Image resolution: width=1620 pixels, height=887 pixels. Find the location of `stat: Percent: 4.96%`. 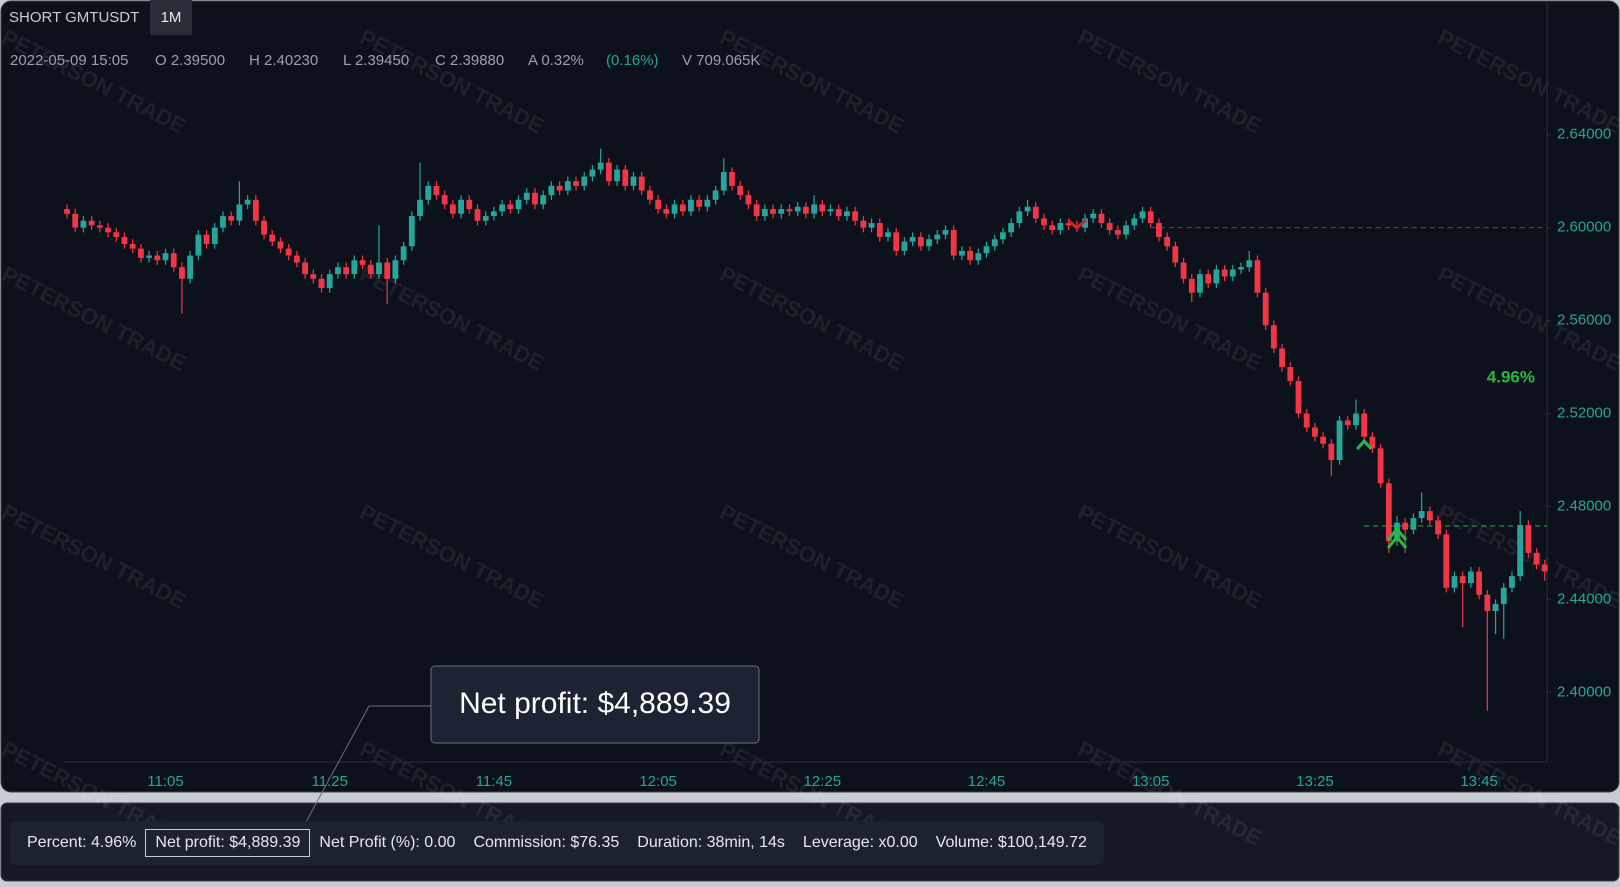

stat: Percent: 4.96% is located at coordinates (82, 842).